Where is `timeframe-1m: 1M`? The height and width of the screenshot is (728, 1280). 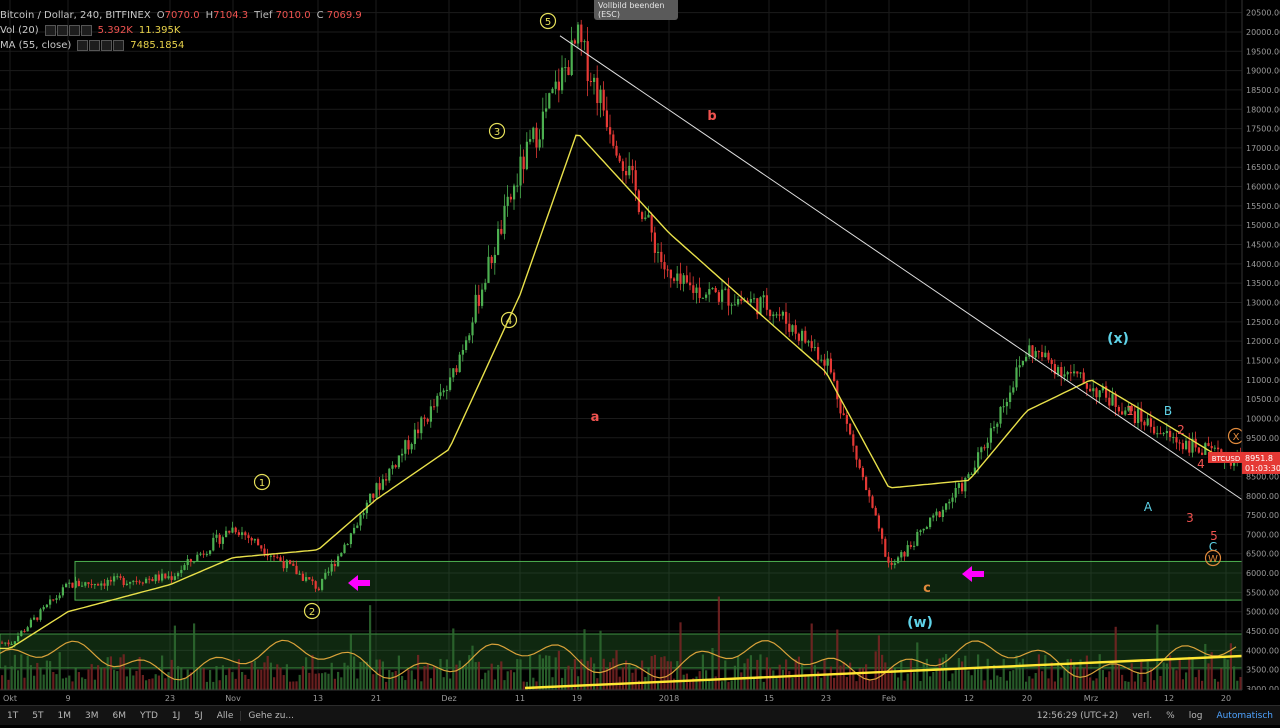
timeframe-1m: 1M is located at coordinates (64, 715).